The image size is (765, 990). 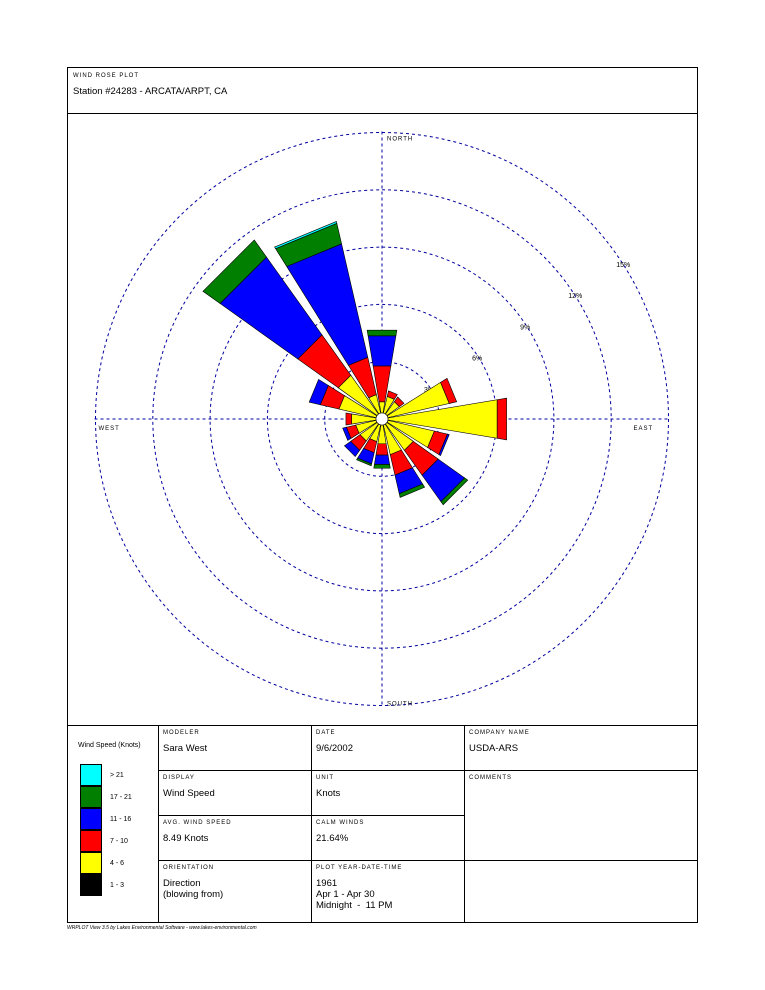 What do you see at coordinates (189, 793) in the screenshot?
I see `display-value: Wind Speed` at bounding box center [189, 793].